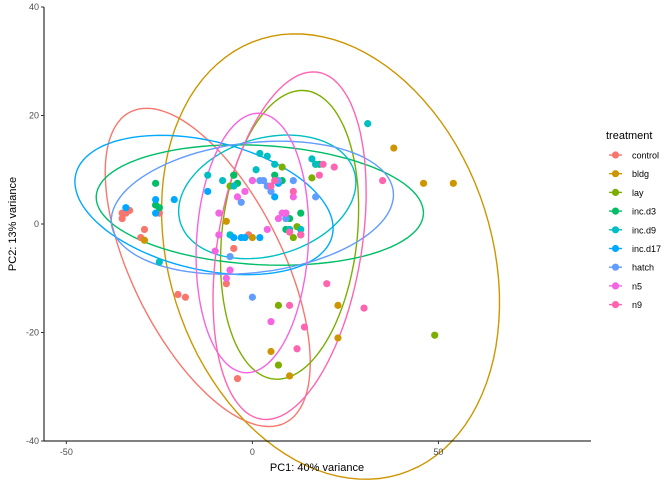 This screenshot has height=480, width=672. I want to click on ellipse-n5, so click(252, 243).